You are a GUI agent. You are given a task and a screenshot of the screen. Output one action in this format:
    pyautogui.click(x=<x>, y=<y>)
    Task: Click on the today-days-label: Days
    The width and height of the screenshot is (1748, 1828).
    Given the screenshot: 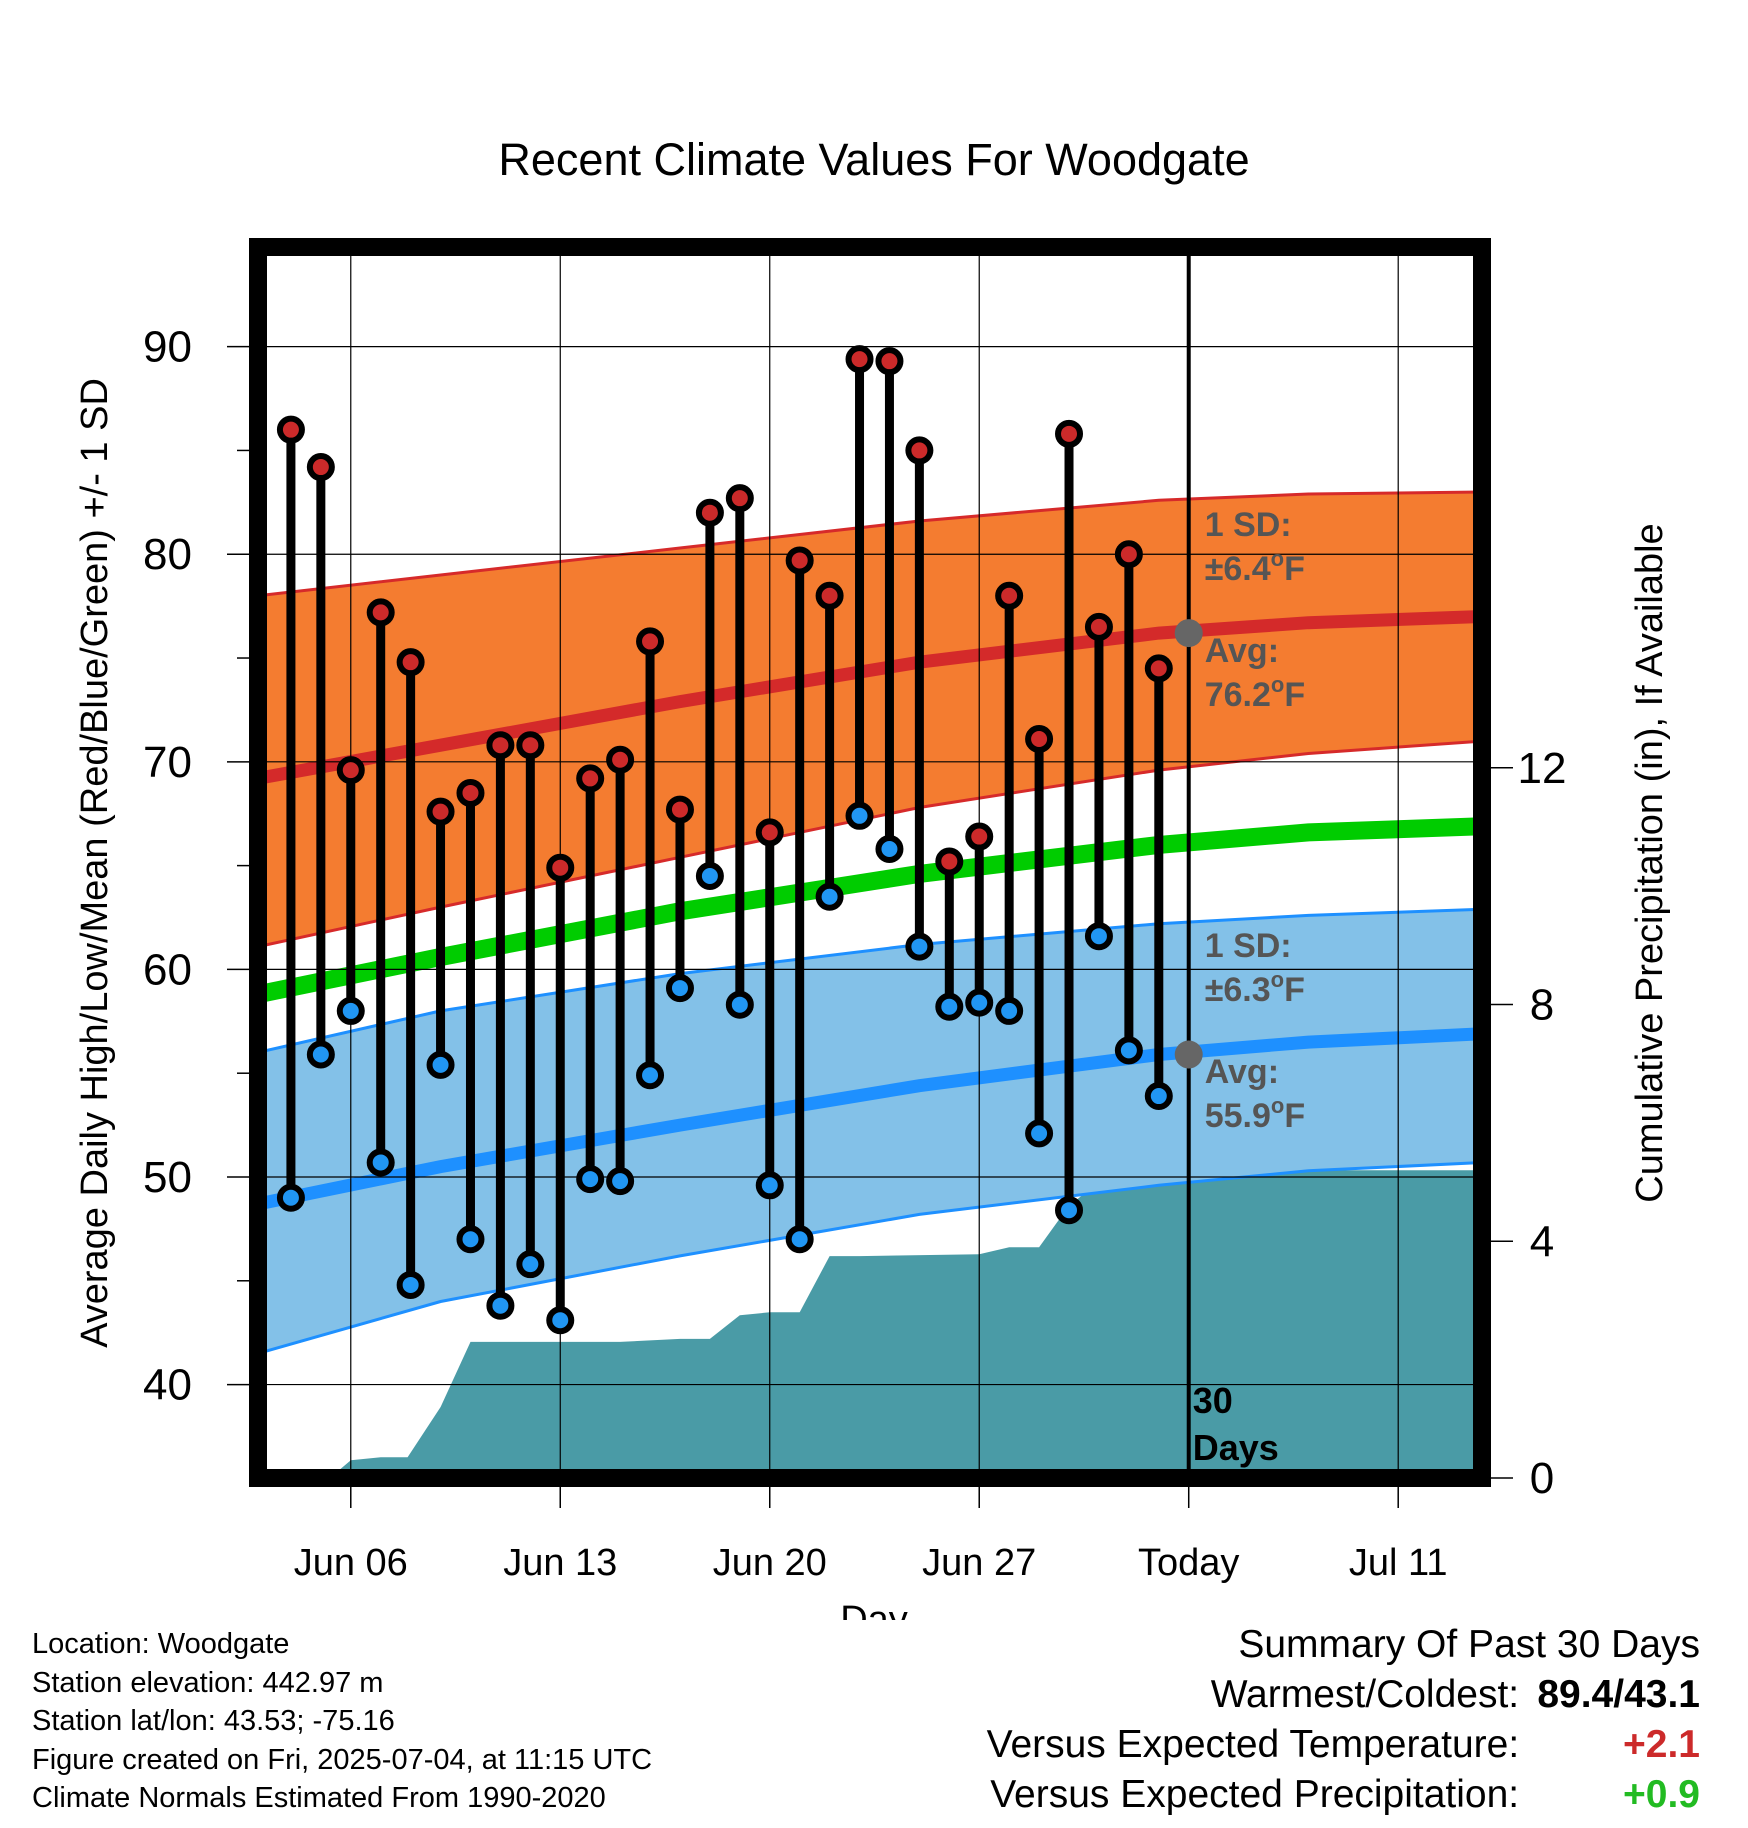 What is the action you would take?
    pyautogui.click(x=1236, y=1447)
    